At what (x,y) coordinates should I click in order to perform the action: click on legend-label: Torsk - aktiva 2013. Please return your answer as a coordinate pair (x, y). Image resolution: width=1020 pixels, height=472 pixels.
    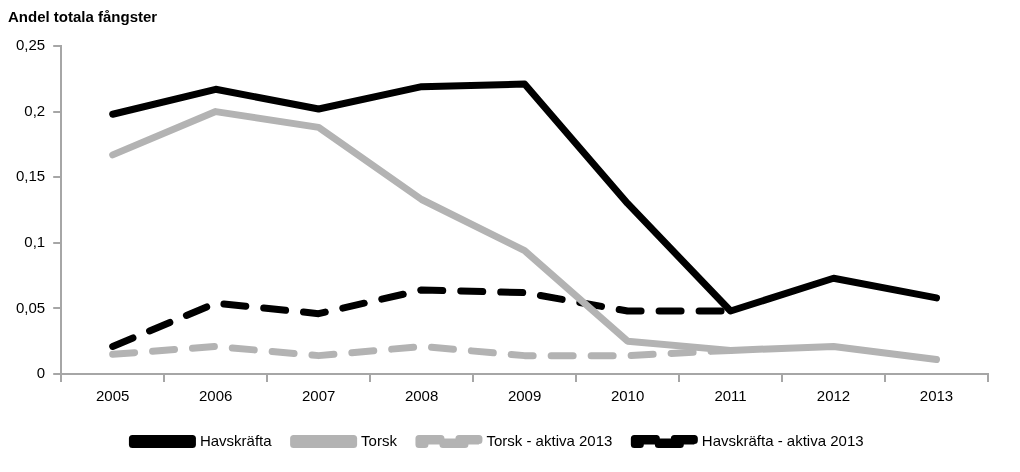
    Looking at the image, I should click on (549, 440).